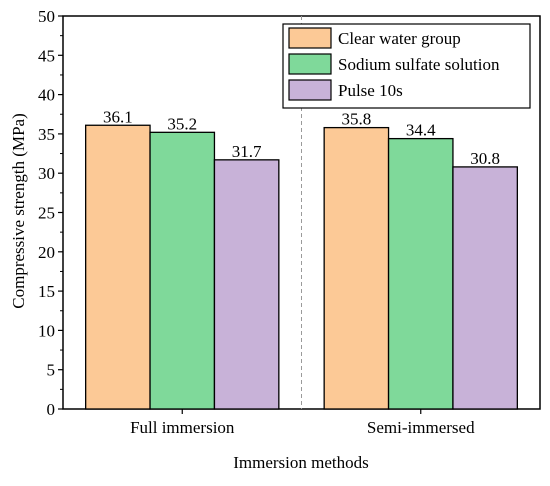 The height and width of the screenshot is (486, 550). I want to click on y-tick-label: 0, so click(51, 409).